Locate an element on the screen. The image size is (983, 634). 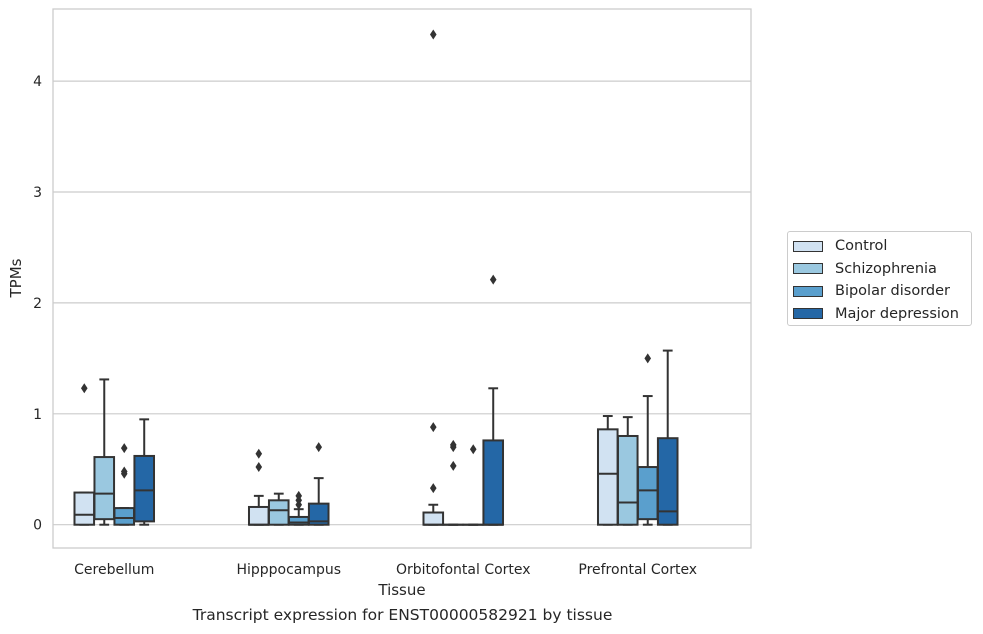
legend-label: Major depression is located at coordinates (897, 313).